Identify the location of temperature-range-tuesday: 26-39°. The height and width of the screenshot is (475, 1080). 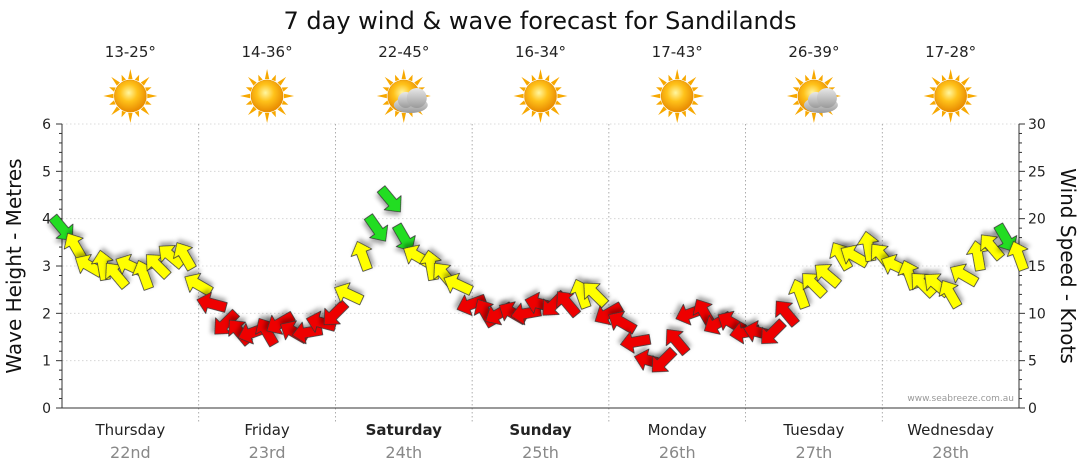
(813, 52).